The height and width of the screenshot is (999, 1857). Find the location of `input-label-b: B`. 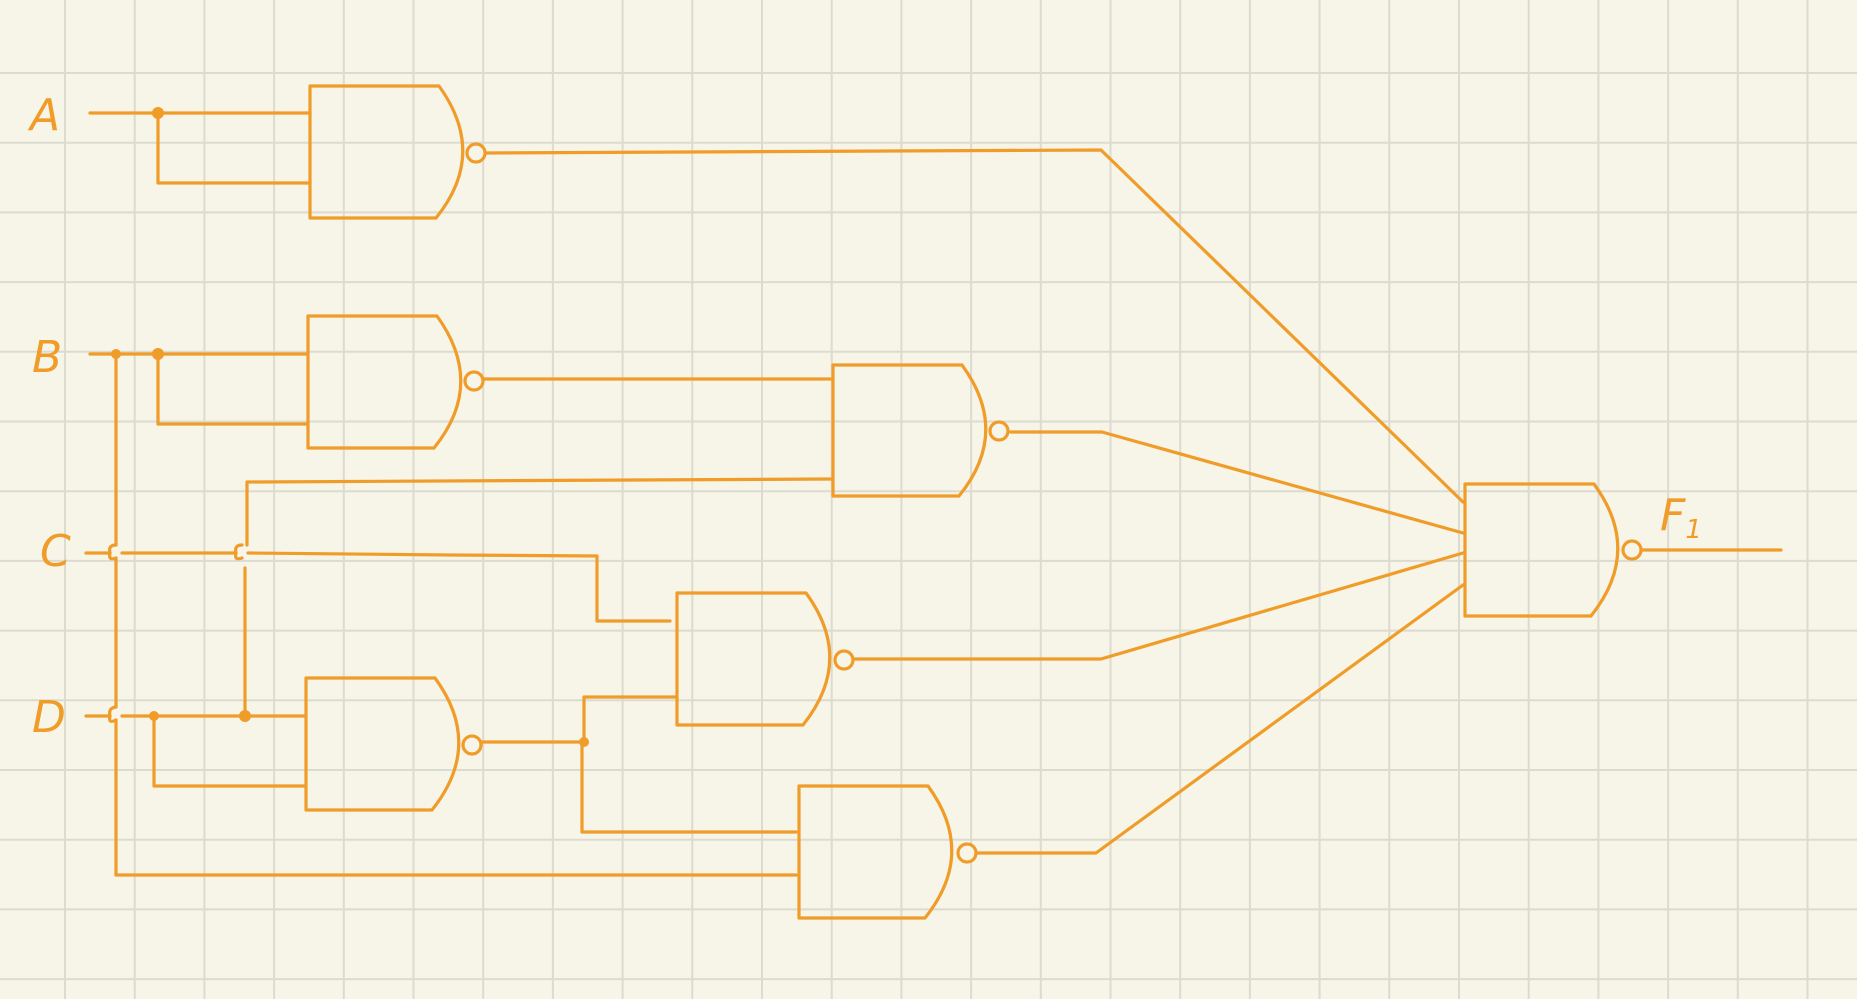

input-label-b: B is located at coordinates (47, 357).